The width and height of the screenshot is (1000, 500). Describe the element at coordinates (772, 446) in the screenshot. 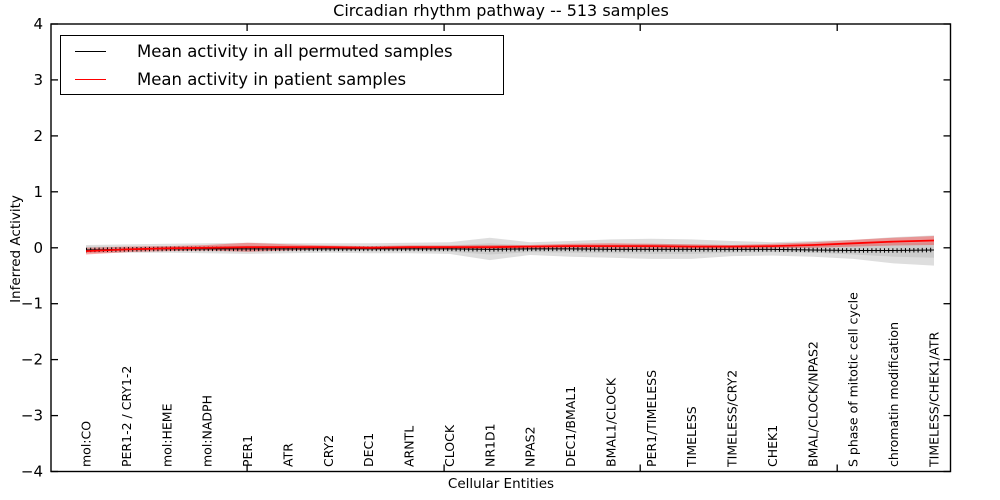

I see `x-category-label: CHEK1` at that location.